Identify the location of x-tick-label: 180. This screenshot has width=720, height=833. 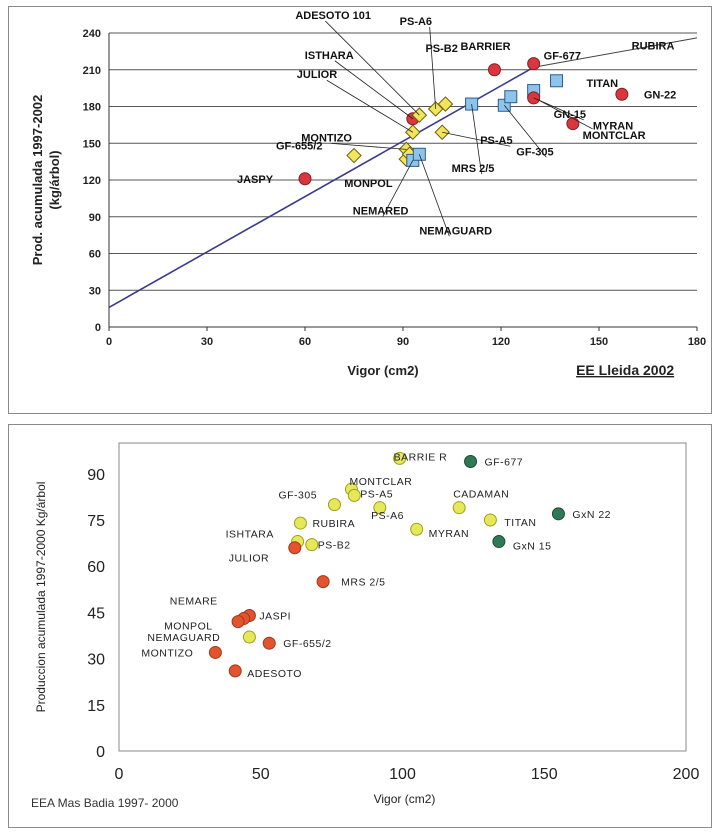
(697, 342).